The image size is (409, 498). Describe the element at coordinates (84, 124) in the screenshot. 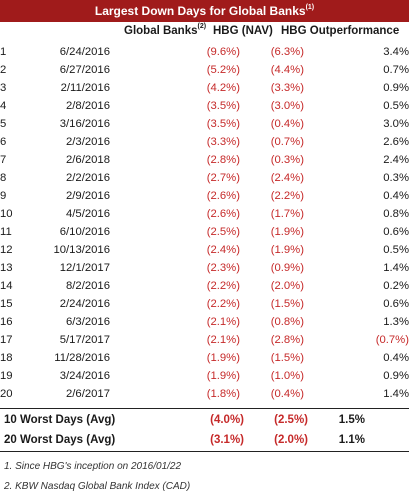

I see `row-date: 3/16/2016` at that location.